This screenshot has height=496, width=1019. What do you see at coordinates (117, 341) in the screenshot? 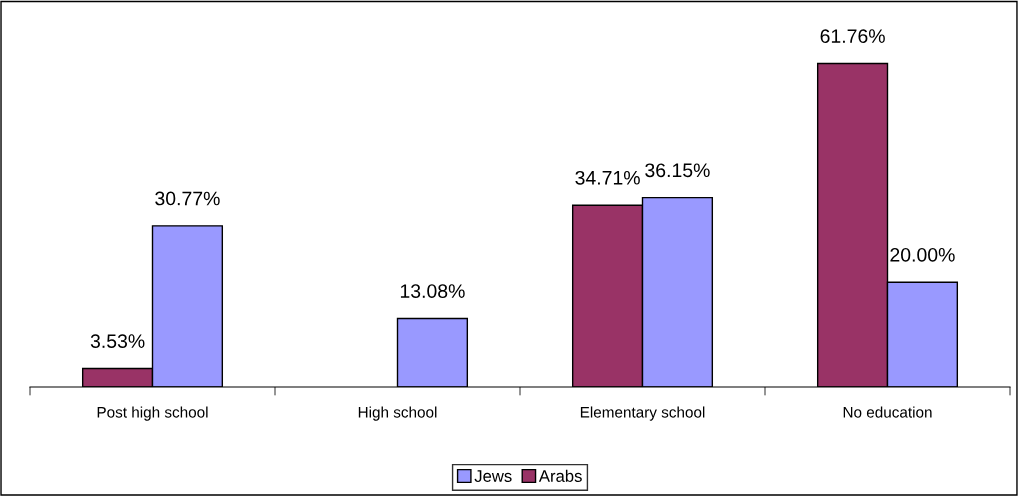
I see `data-label: 3.53%` at bounding box center [117, 341].